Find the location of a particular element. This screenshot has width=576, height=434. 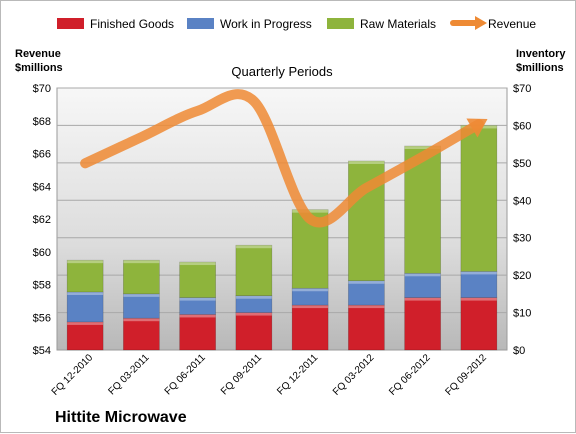

left-tick-label: $64 is located at coordinates (42, 187).